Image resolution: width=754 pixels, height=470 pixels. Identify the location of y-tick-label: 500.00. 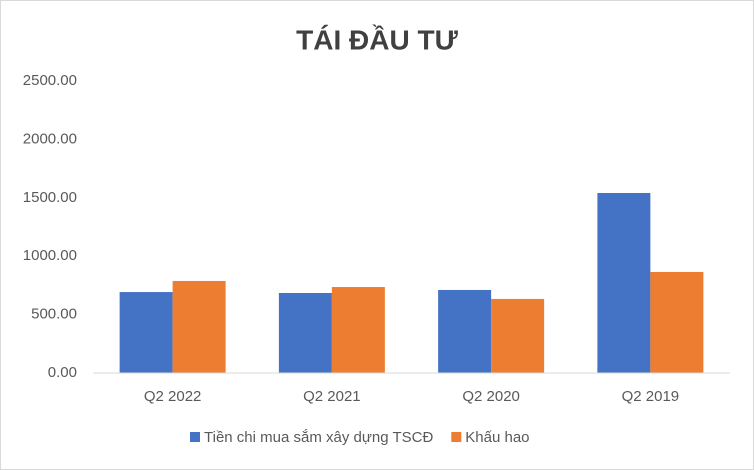
(54, 314).